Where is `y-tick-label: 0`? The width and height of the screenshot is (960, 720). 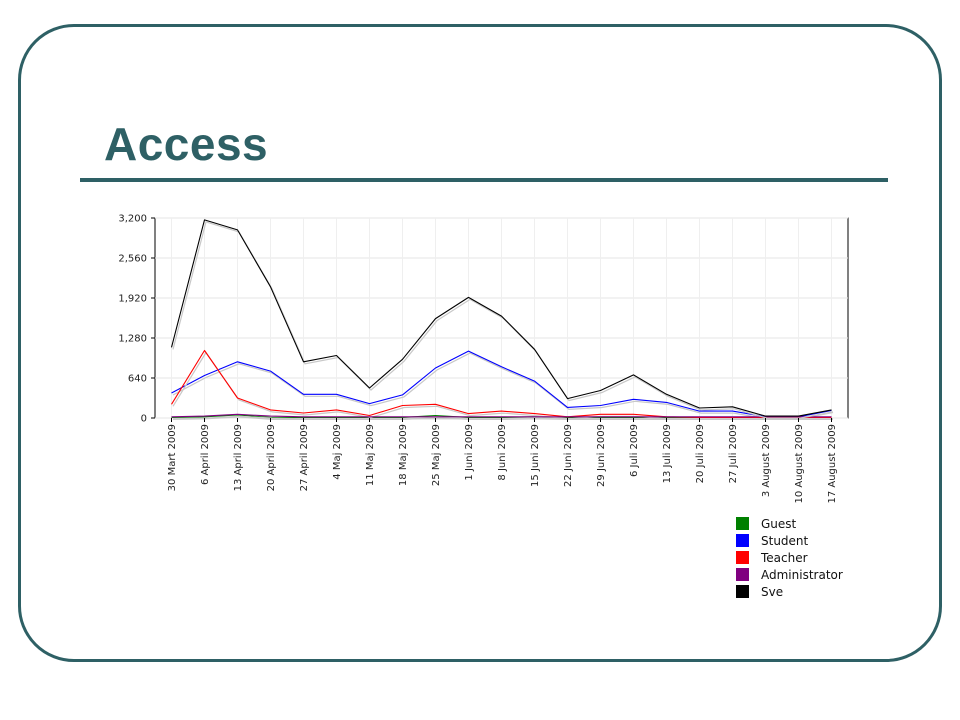
y-tick-label: 0 is located at coordinates (144, 419).